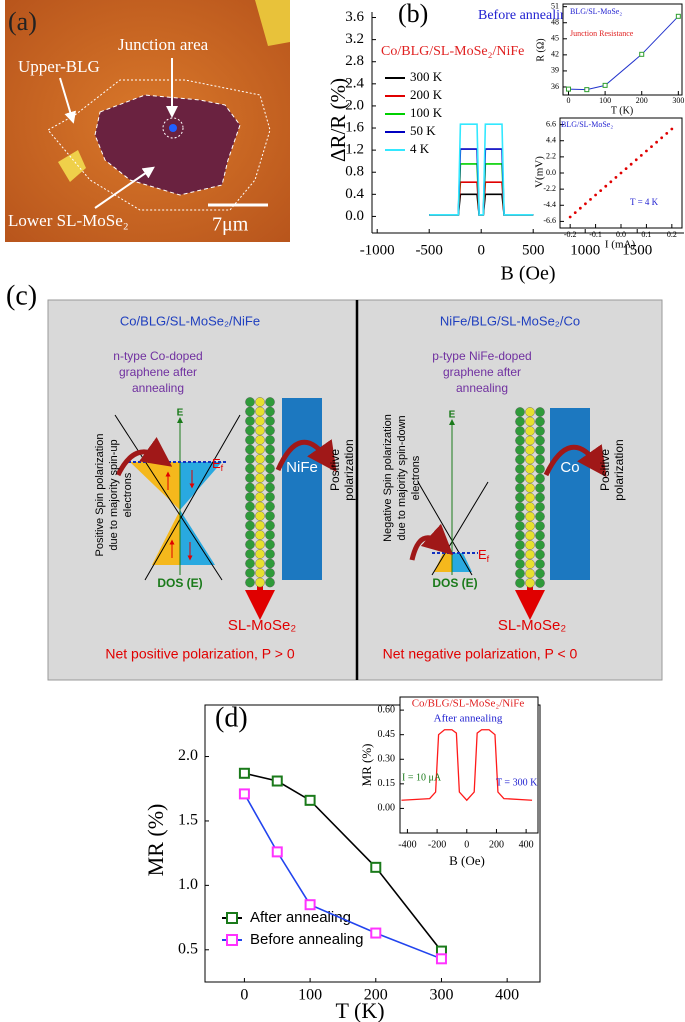 Image resolution: width=685 pixels, height=1022 pixels. I want to click on panel-label: (b), so click(413, 14).